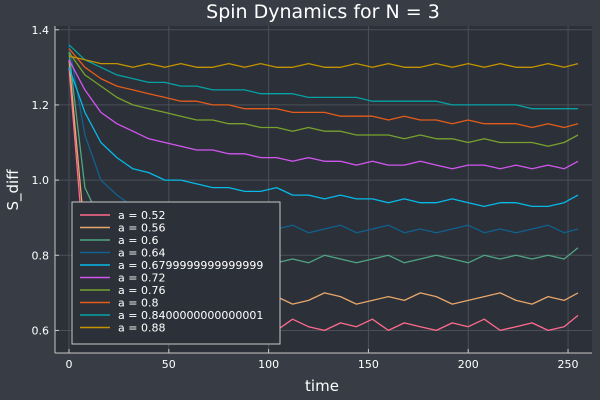  What do you see at coordinates (141, 253) in the screenshot?
I see `legend-entry-4: a = 0.64` at bounding box center [141, 253].